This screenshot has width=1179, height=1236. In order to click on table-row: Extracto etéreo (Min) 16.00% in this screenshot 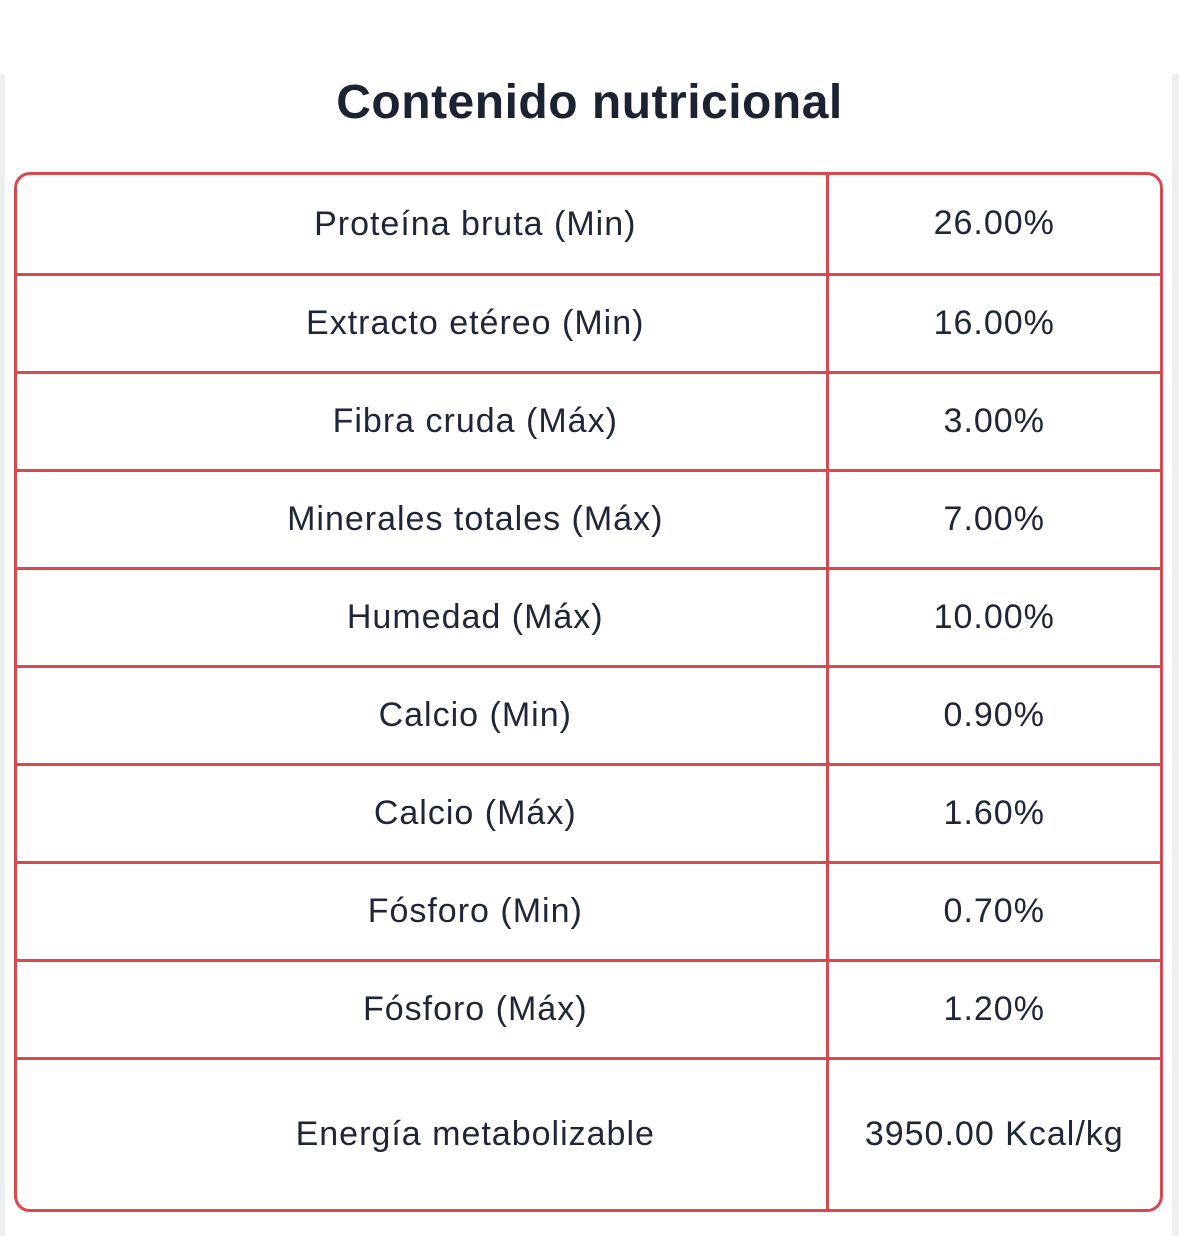, I will do `click(588, 322)`.